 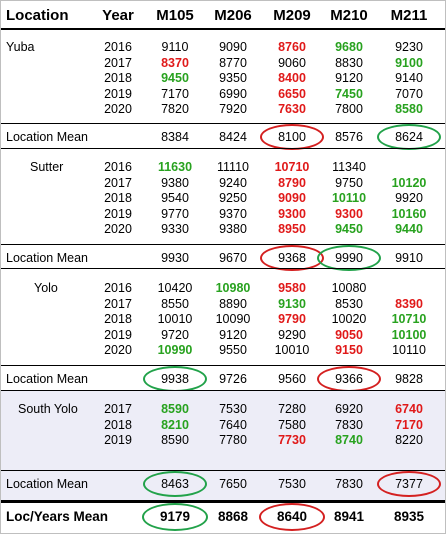 I want to click on yield-value: 8220, so click(x=409, y=440).